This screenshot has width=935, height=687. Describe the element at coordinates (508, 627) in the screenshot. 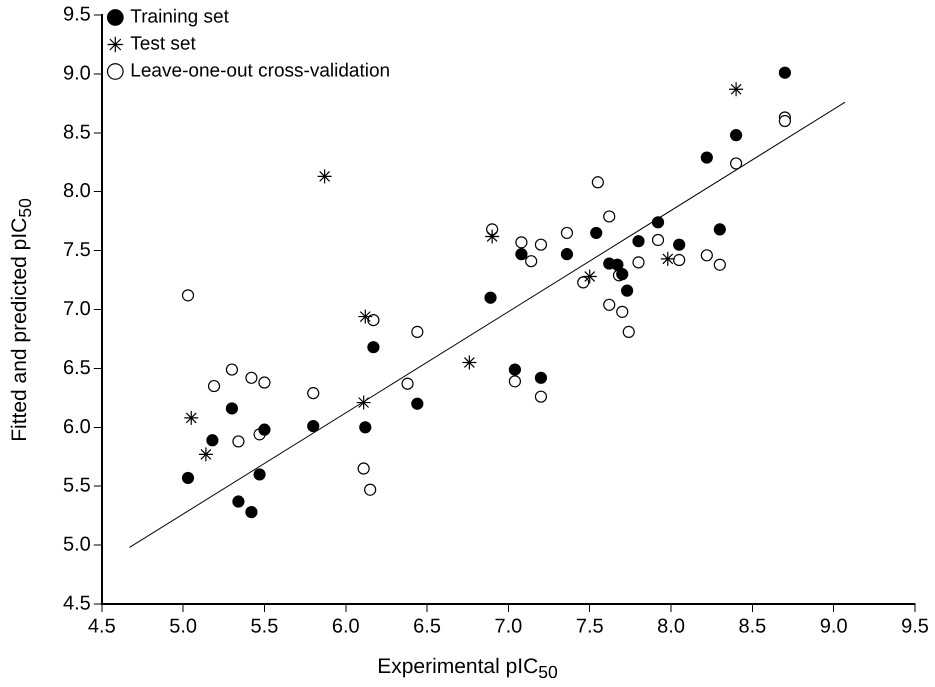

I see `x-tick-label: 7.0` at that location.